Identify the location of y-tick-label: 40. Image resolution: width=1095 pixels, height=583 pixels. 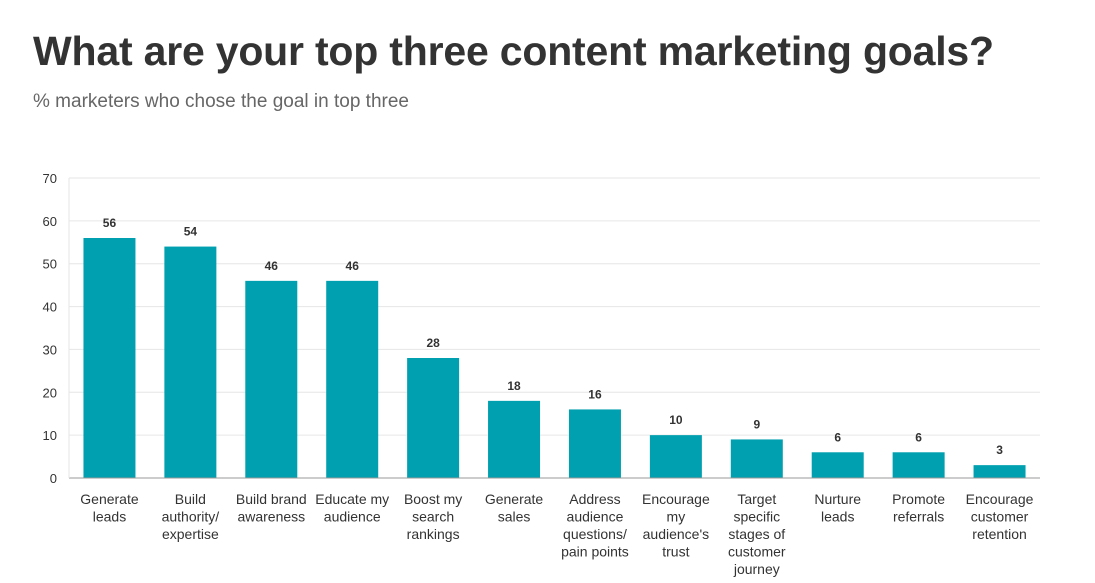
(50, 307).